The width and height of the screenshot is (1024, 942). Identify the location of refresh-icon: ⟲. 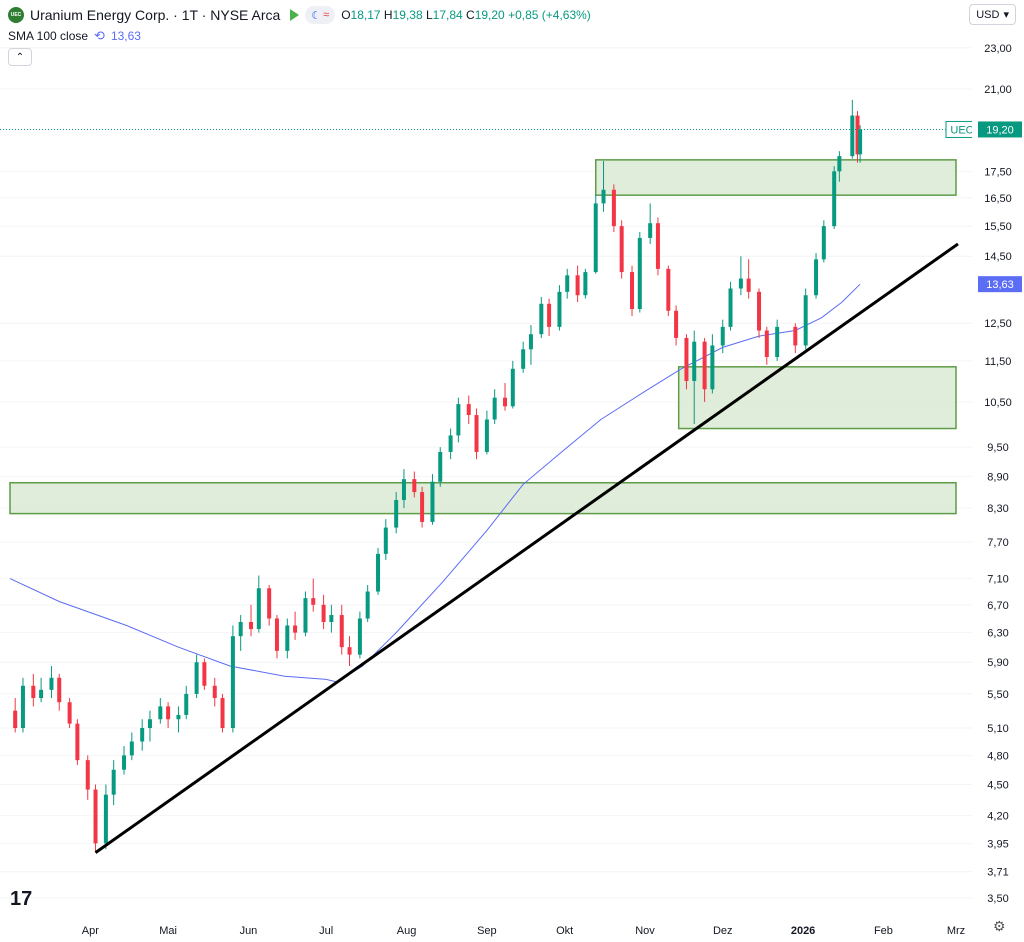
(99, 35).